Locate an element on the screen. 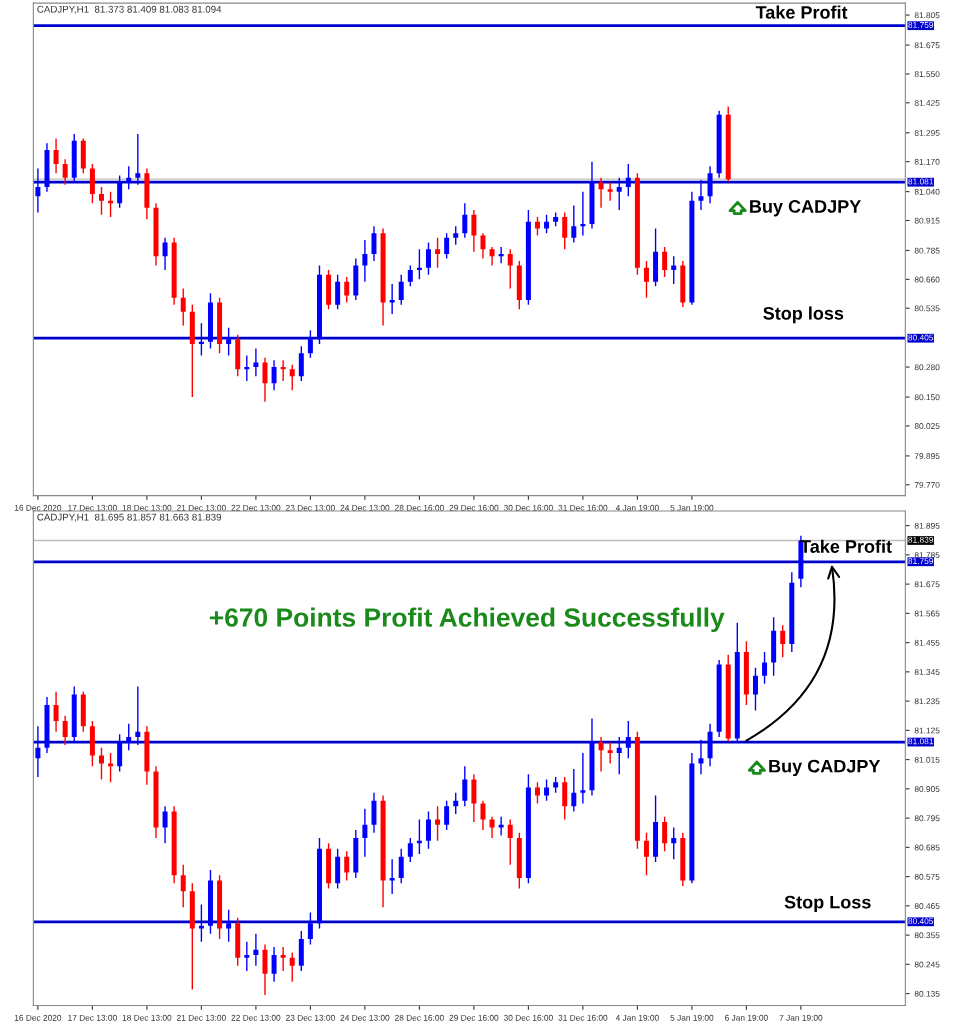 Image resolution: width=953 pixels, height=1024 pixels. y-tick-label: 80.245 is located at coordinates (927, 964).